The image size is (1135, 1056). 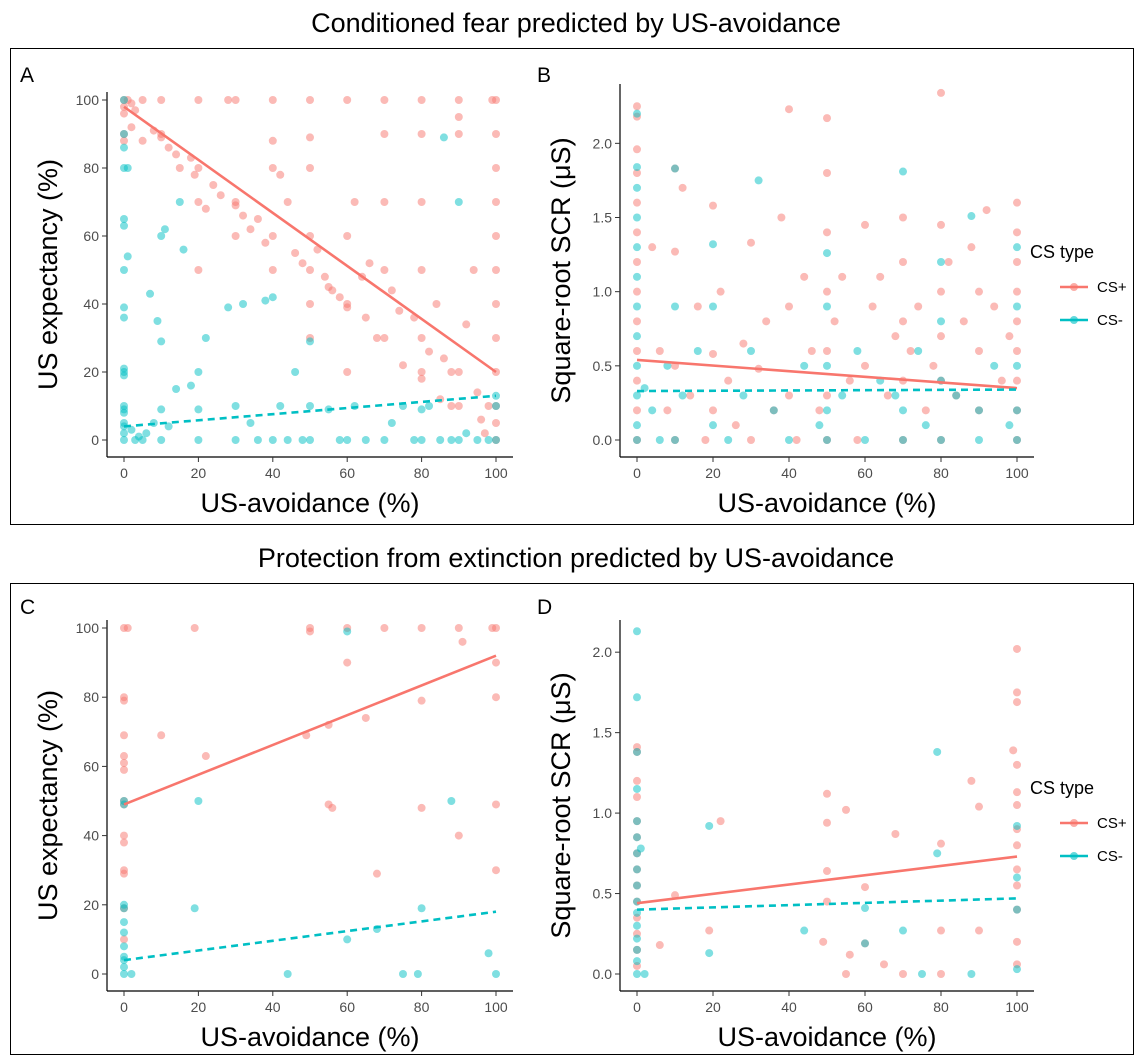 What do you see at coordinates (91, 168) in the screenshot?
I see `y-tick-label: 80` at bounding box center [91, 168].